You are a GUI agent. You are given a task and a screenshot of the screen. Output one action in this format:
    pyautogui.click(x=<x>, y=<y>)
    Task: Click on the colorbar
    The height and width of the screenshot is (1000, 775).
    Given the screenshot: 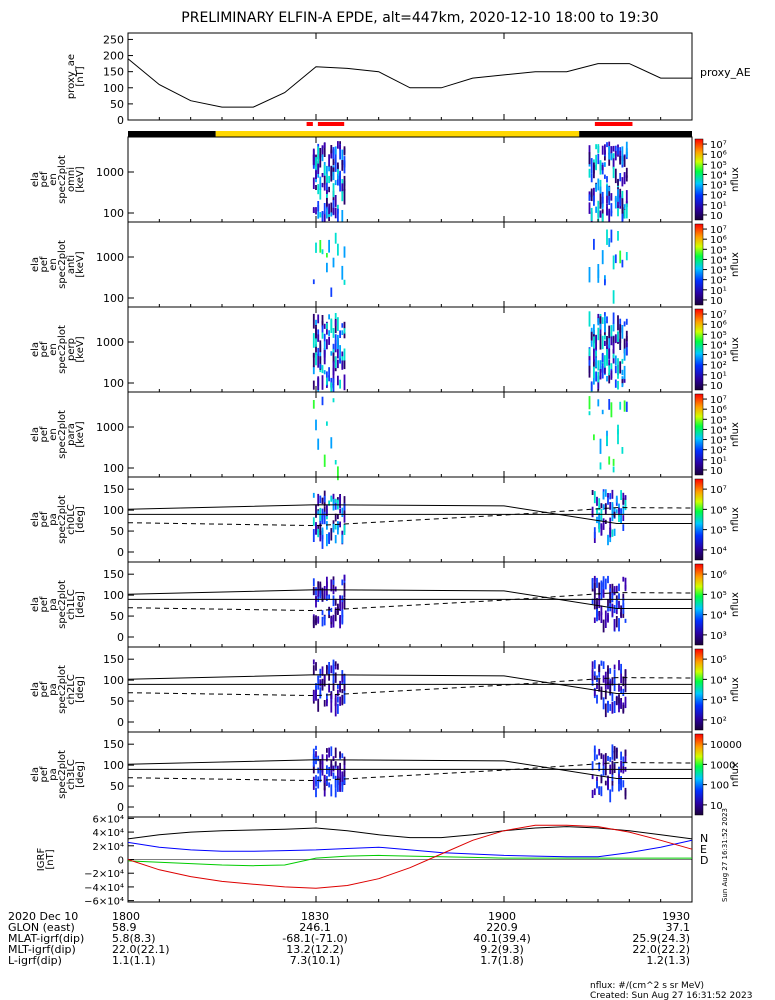 What is the action you would take?
    pyautogui.click(x=699, y=349)
    